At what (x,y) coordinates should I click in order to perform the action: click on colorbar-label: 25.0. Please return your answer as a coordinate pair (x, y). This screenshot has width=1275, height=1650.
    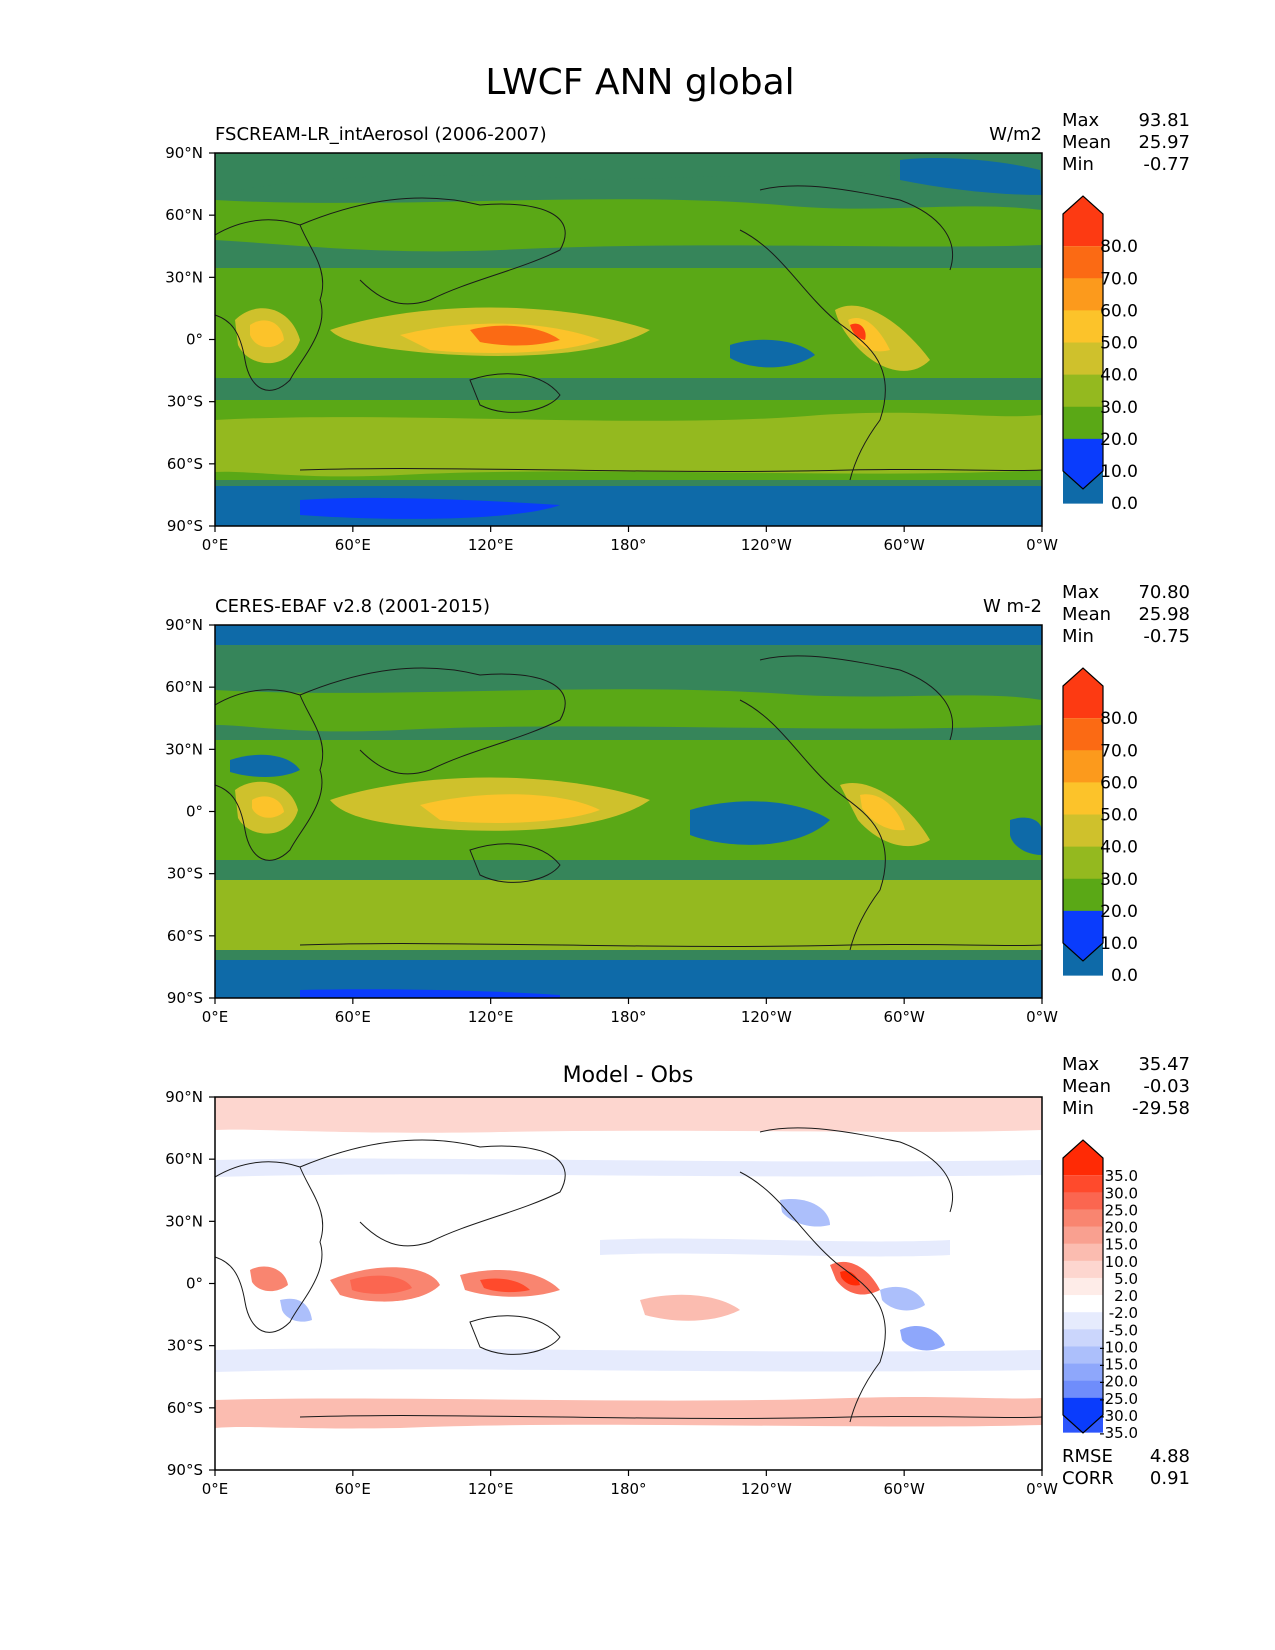
    Looking at the image, I should click on (1121, 1210).